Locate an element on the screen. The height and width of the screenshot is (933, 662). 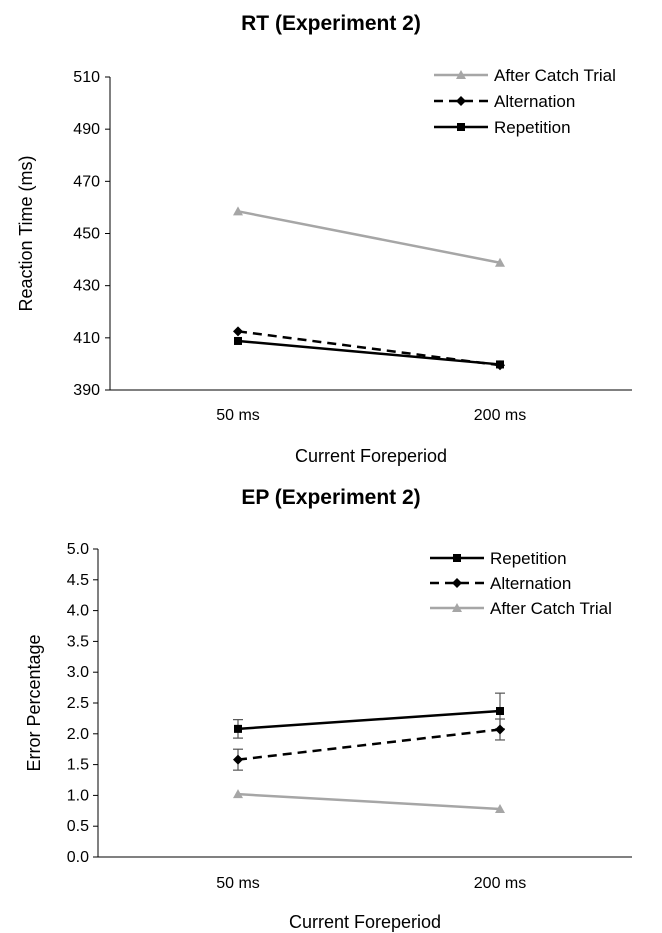
chart-title: RT (Experiment 2) is located at coordinates (331, 23).